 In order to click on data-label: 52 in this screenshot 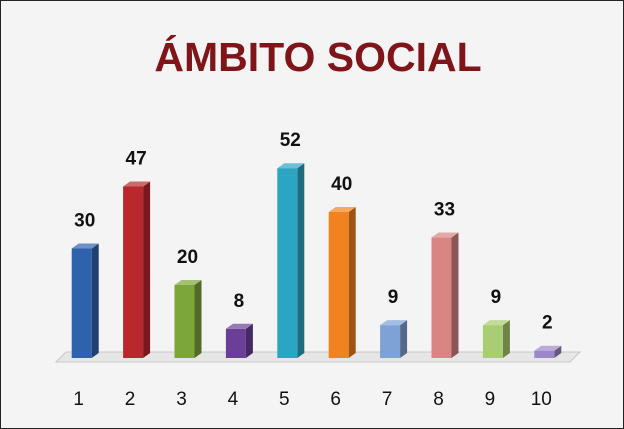, I will do `click(290, 140)`.